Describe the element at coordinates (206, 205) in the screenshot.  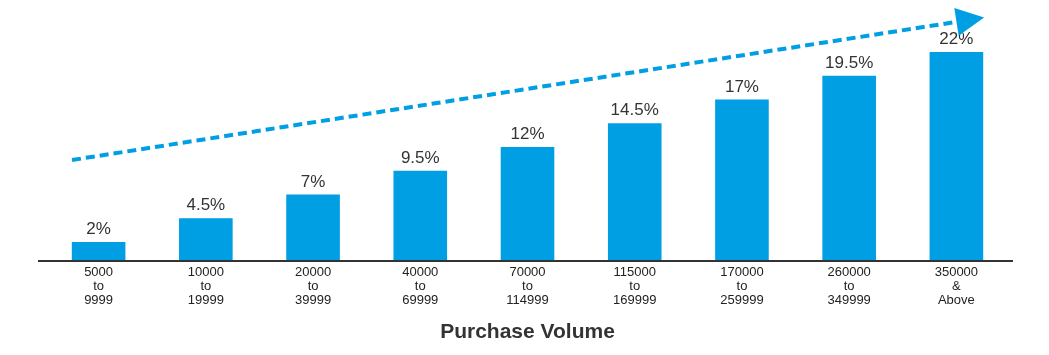
I see `data-label: 4.5%` at that location.